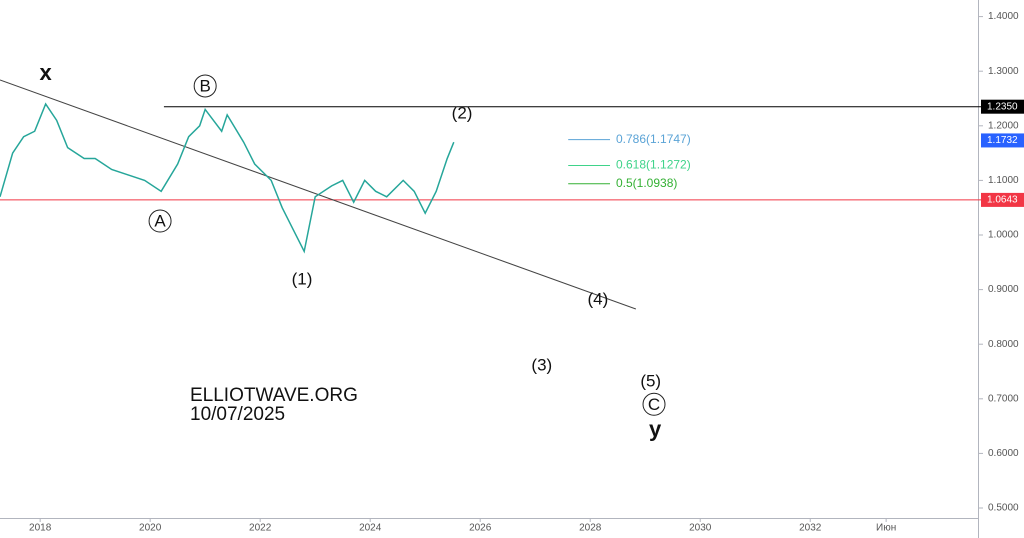  I want to click on level-label: 1.0643, so click(1002, 200).